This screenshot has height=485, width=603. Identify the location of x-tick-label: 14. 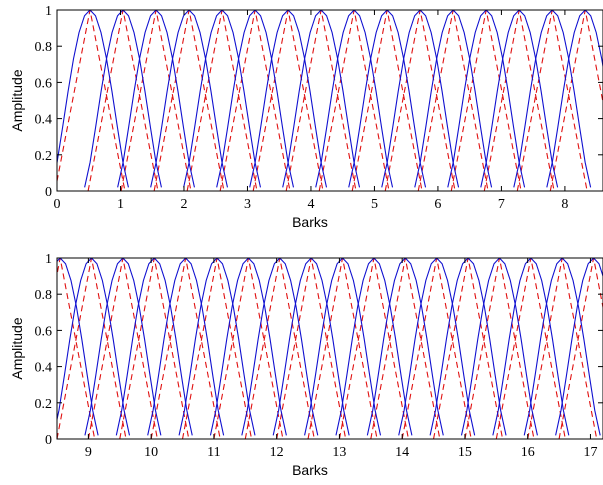
(402, 452).